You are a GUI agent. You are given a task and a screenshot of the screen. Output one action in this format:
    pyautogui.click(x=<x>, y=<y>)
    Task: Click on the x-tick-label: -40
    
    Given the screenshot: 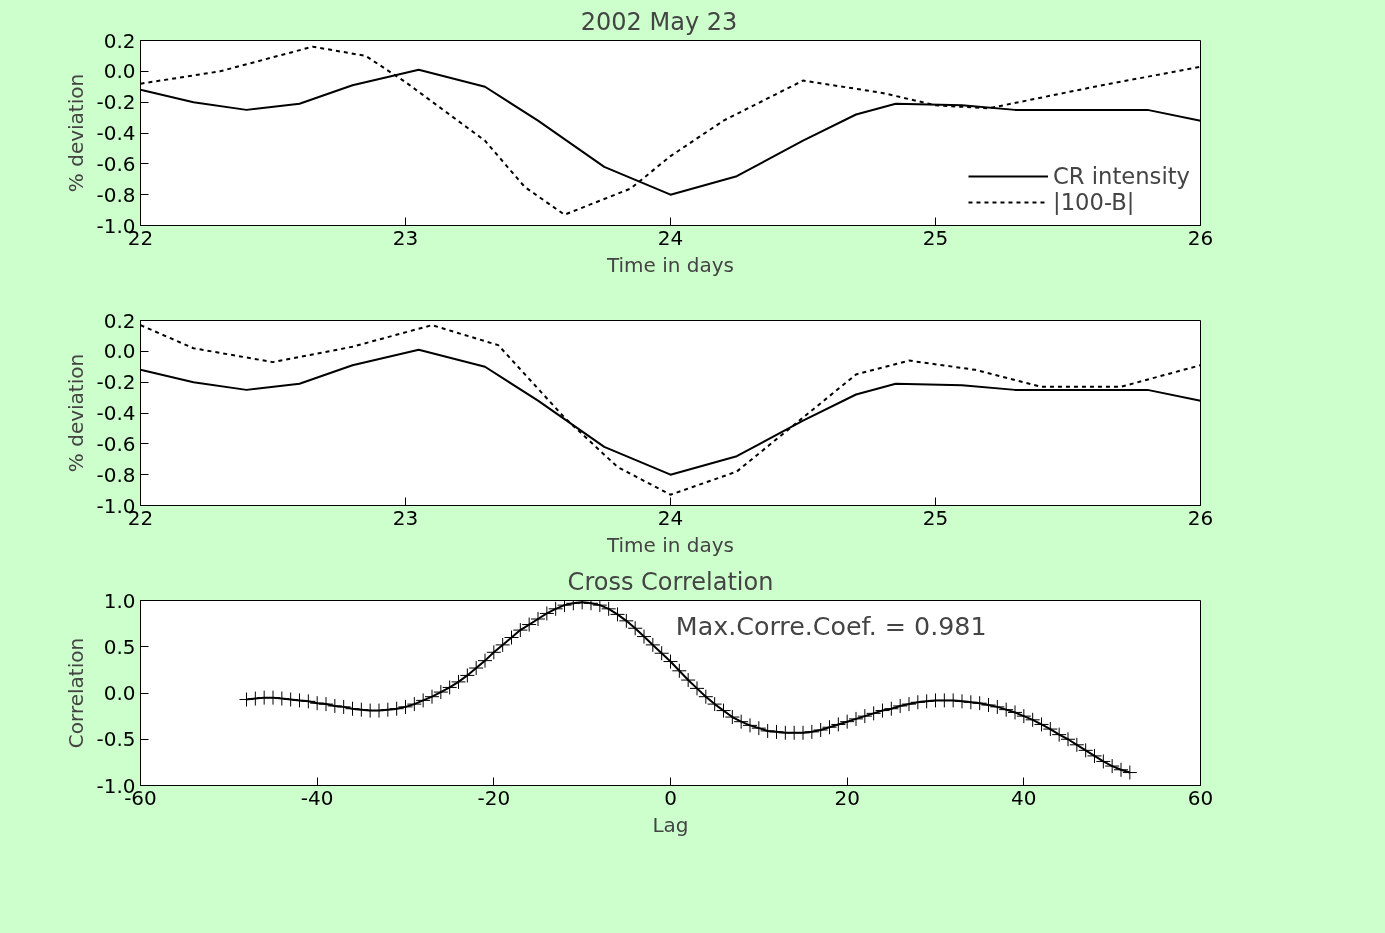 What is the action you would take?
    pyautogui.click(x=317, y=797)
    